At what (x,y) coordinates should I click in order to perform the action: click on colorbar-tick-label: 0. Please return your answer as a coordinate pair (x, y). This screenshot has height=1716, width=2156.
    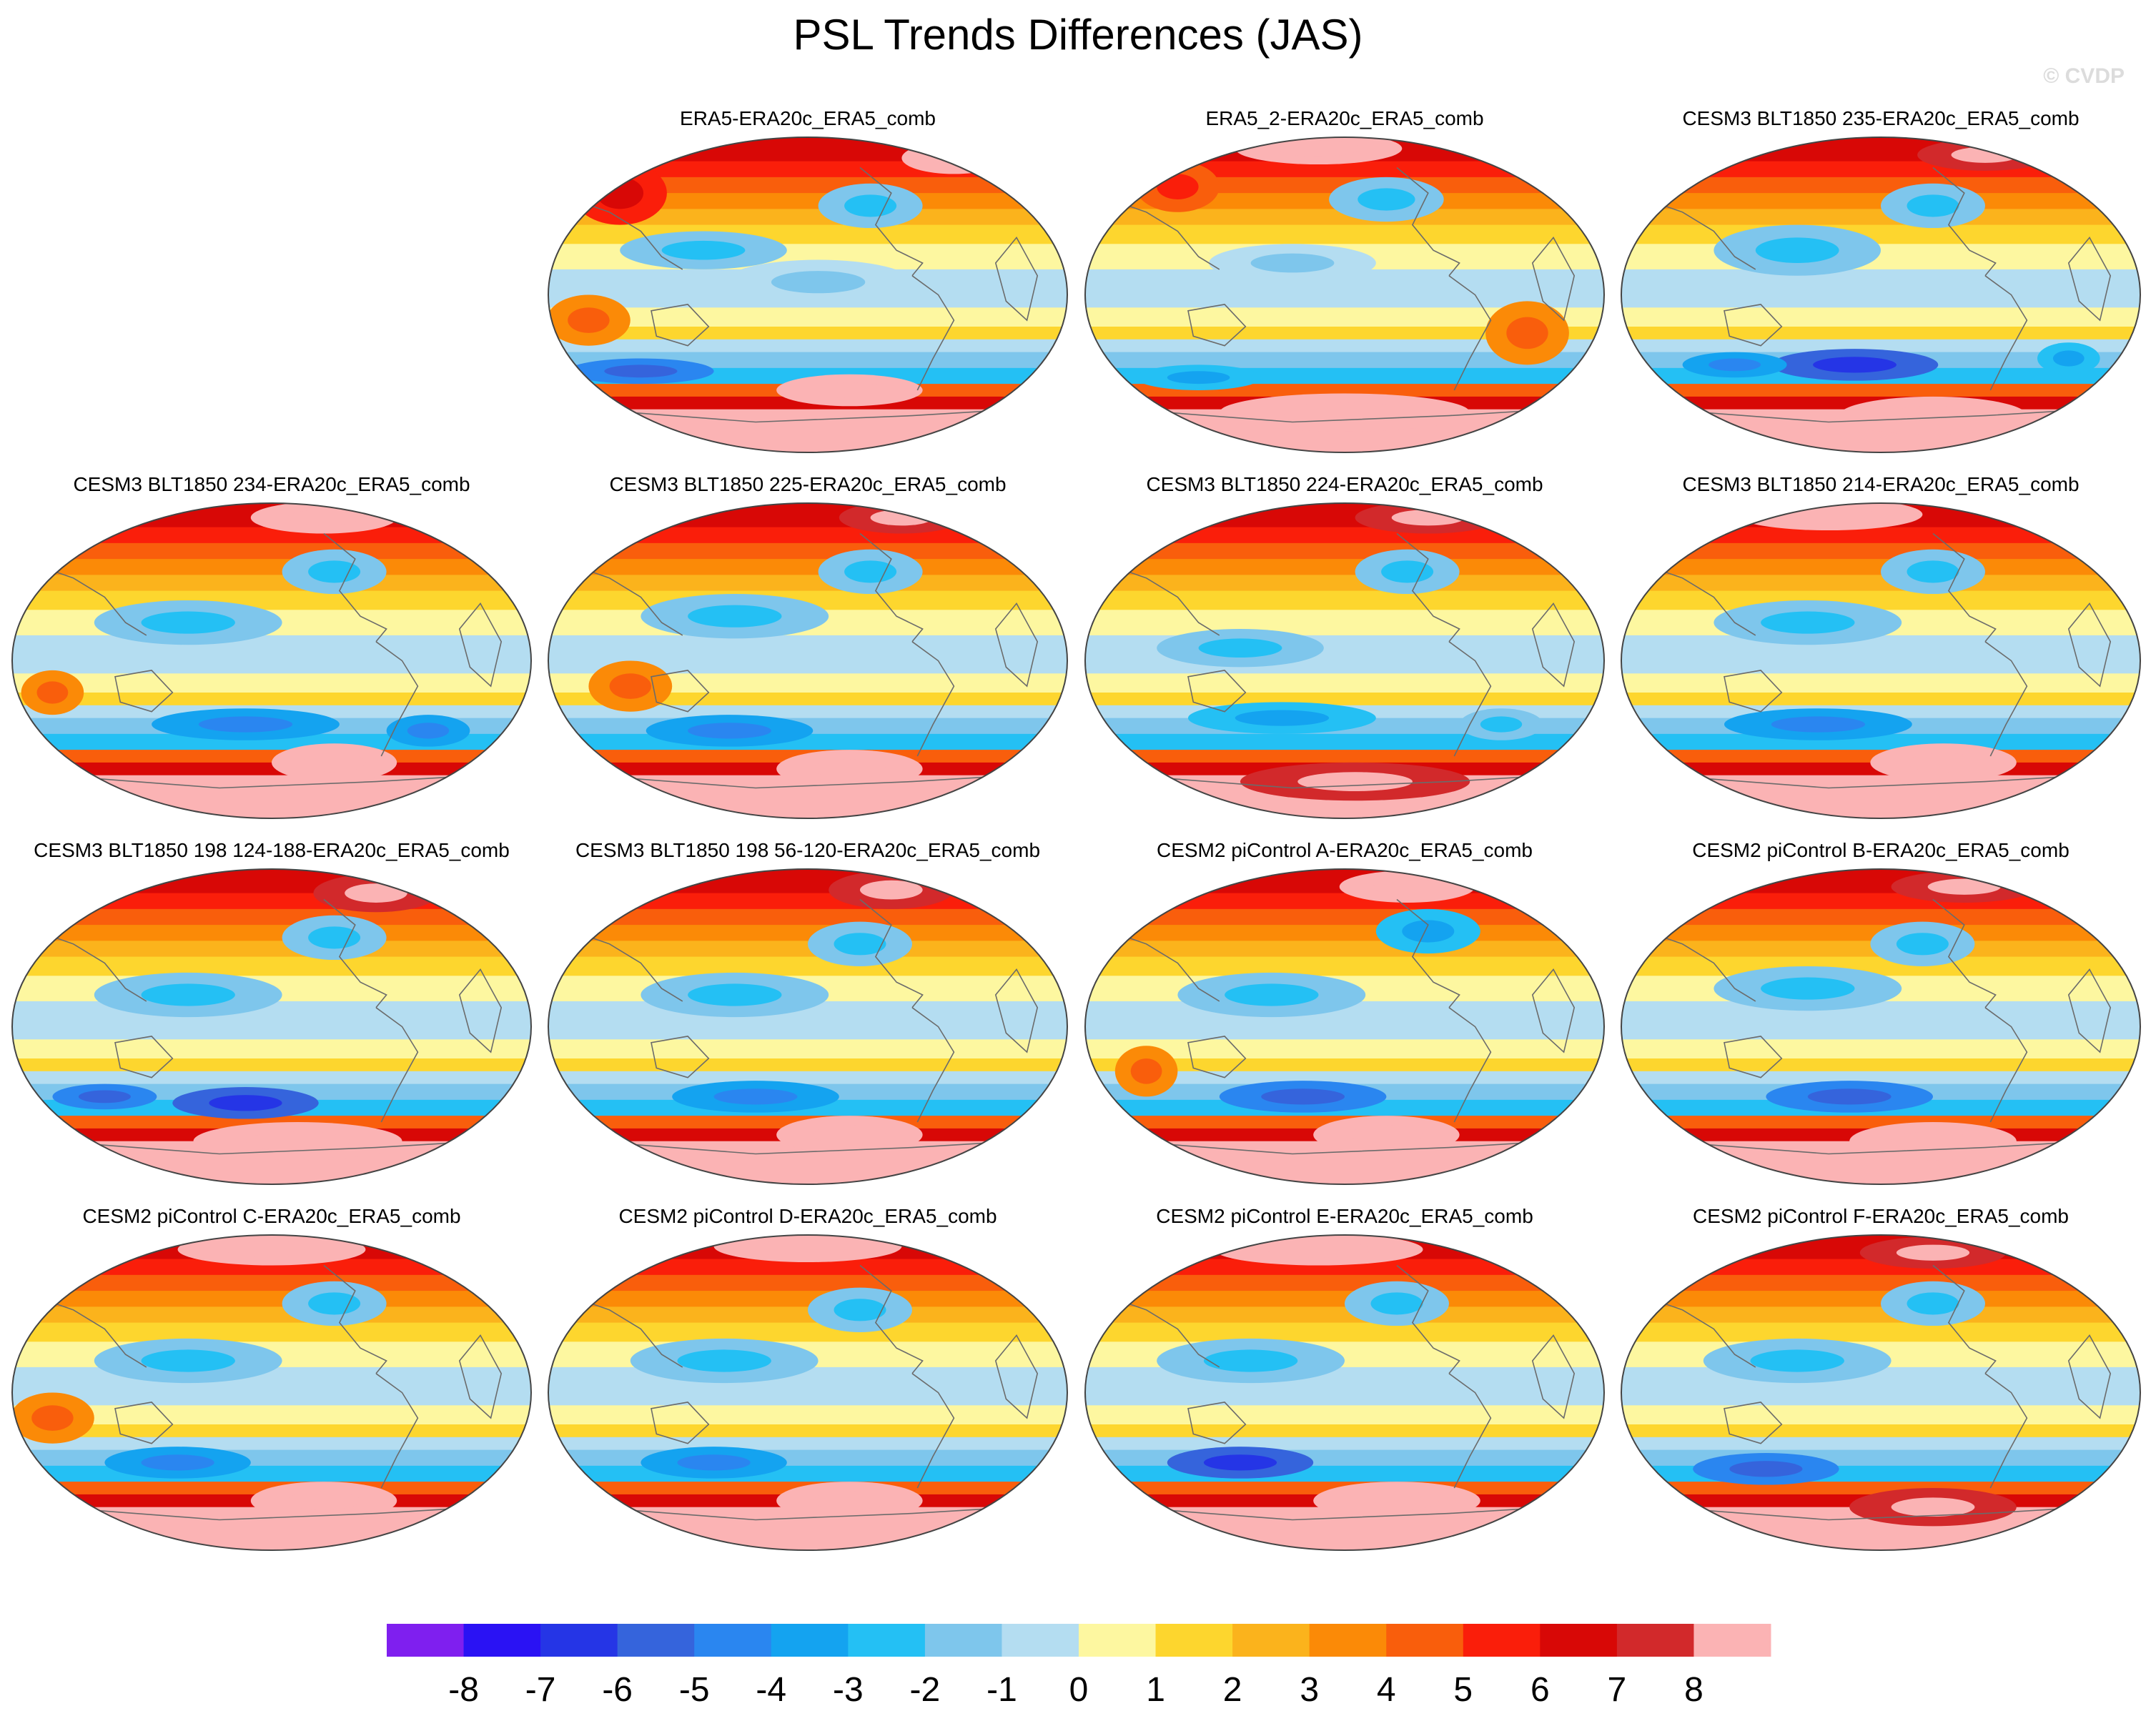
    Looking at the image, I should click on (1079, 1690).